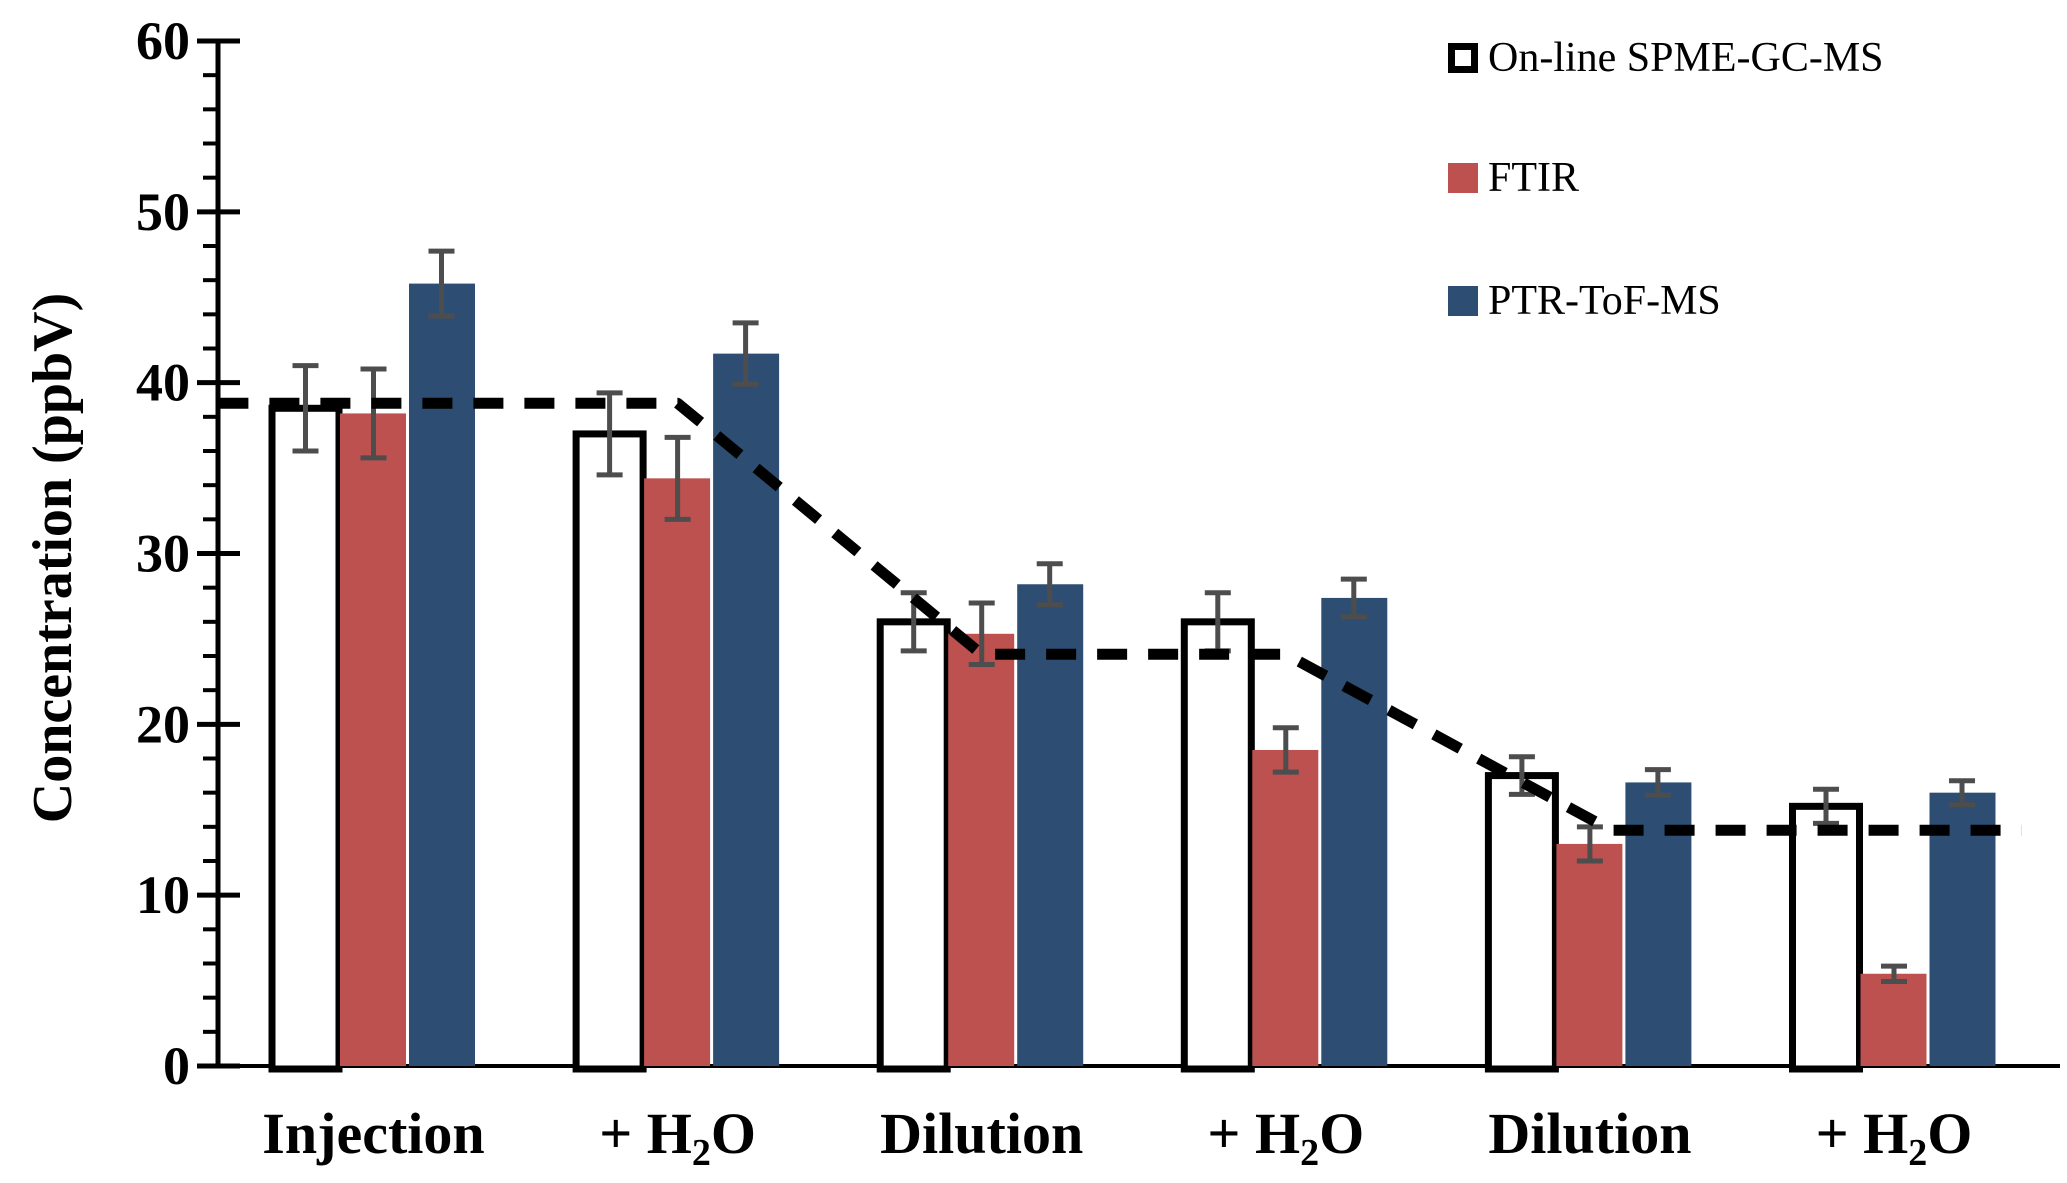  Describe the element at coordinates (1604, 301) in the screenshot. I see `legend-label-ptr-tof-ms: PTR-ToF-MS` at that location.